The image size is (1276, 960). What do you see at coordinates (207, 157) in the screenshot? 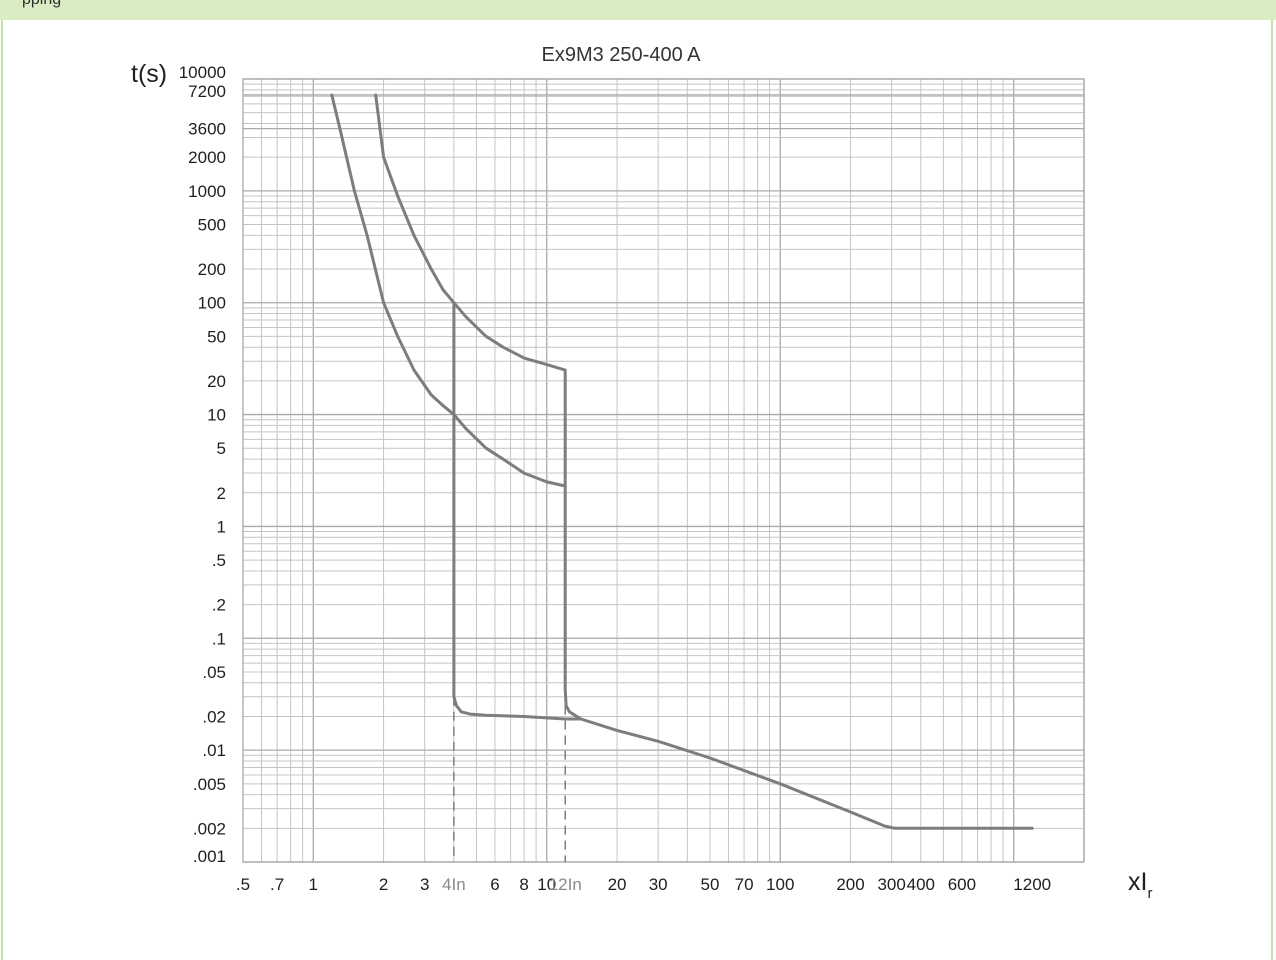
I see `y-tick-label: 2000` at bounding box center [207, 157].